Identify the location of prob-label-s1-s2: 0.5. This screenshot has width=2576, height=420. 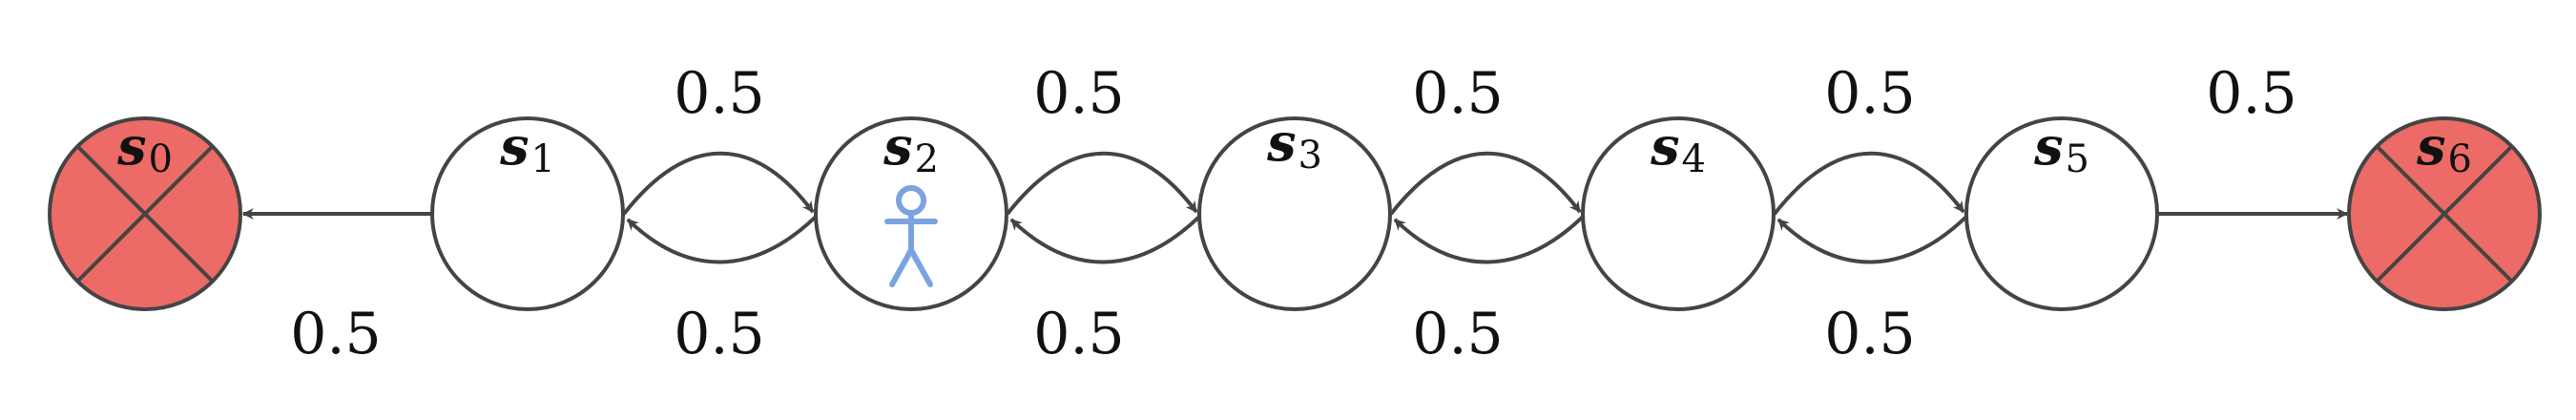
(719, 94).